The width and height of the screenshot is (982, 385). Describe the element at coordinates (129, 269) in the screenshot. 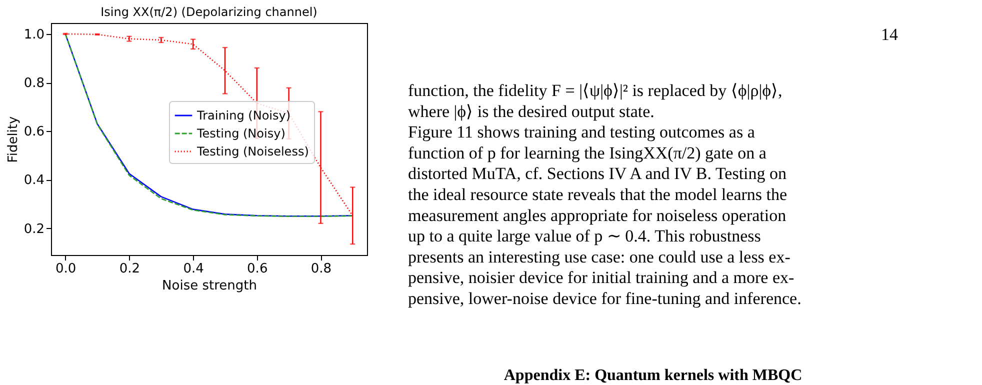

I see `x-tick-label: 0.2` at that location.